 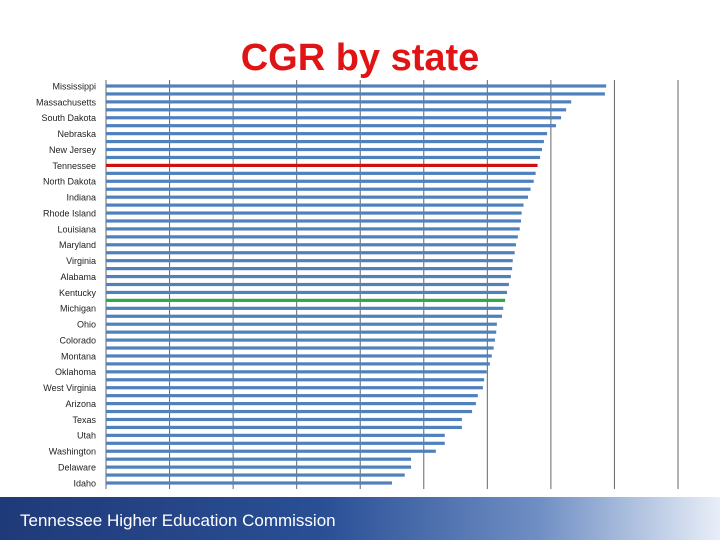 I want to click on y-tick-label: Maryland, so click(x=77, y=245).